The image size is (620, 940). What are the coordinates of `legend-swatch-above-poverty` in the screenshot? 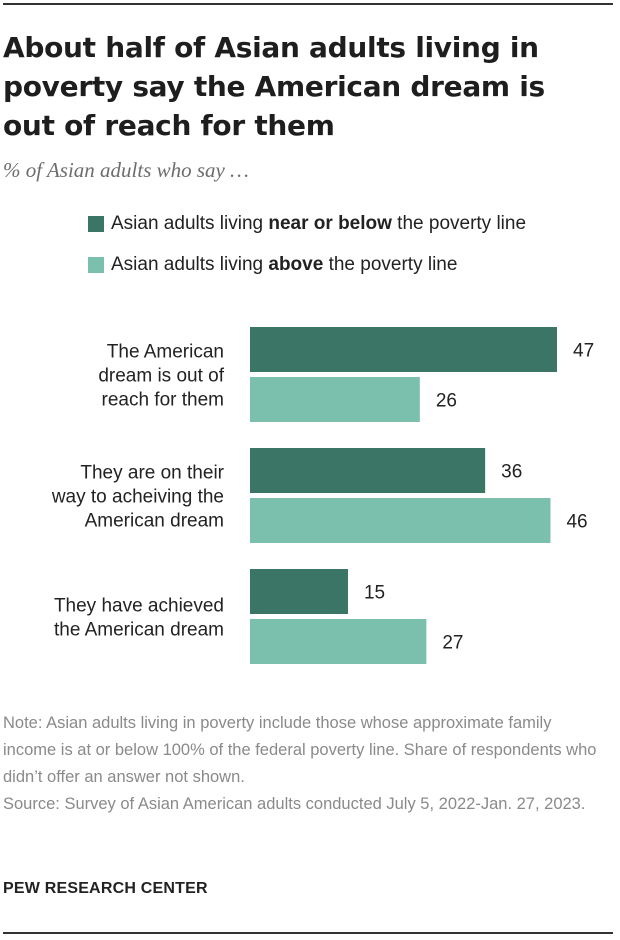 It's located at (96, 265).